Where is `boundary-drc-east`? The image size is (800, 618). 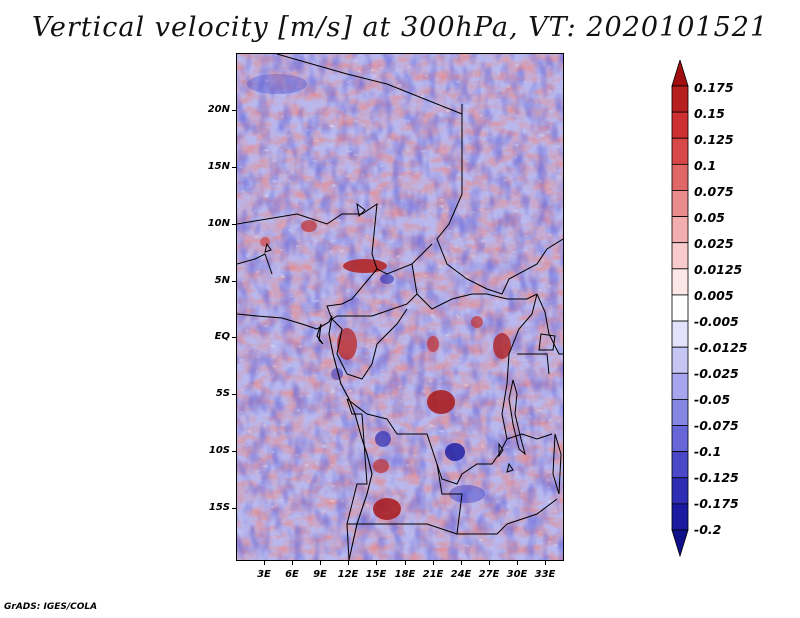 boundary-drc-east is located at coordinates (519, 366).